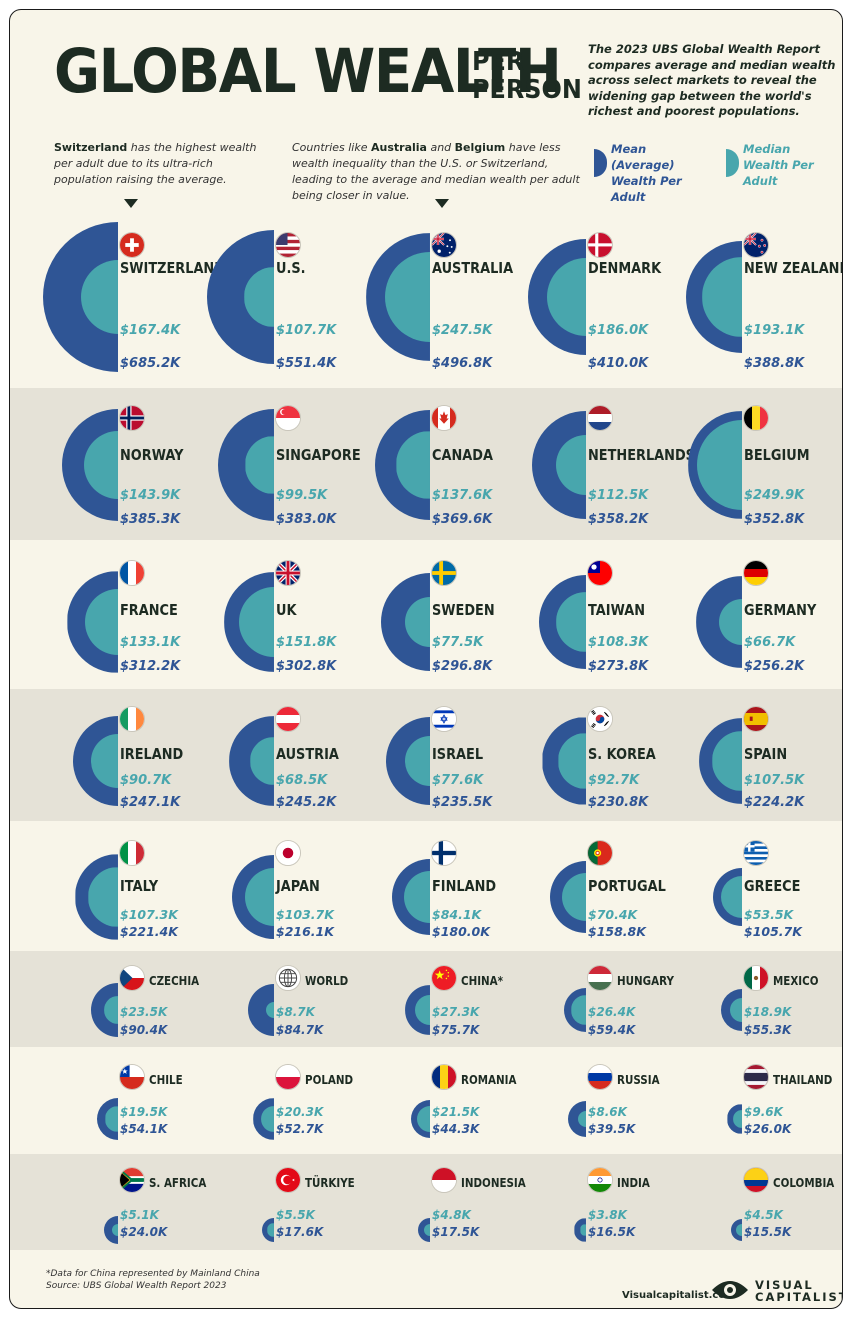 Image resolution: width=860 pixels, height=1318 pixels. Describe the element at coordinates (295, 1215) in the screenshot. I see `median-value-label: $5.5K` at that location.